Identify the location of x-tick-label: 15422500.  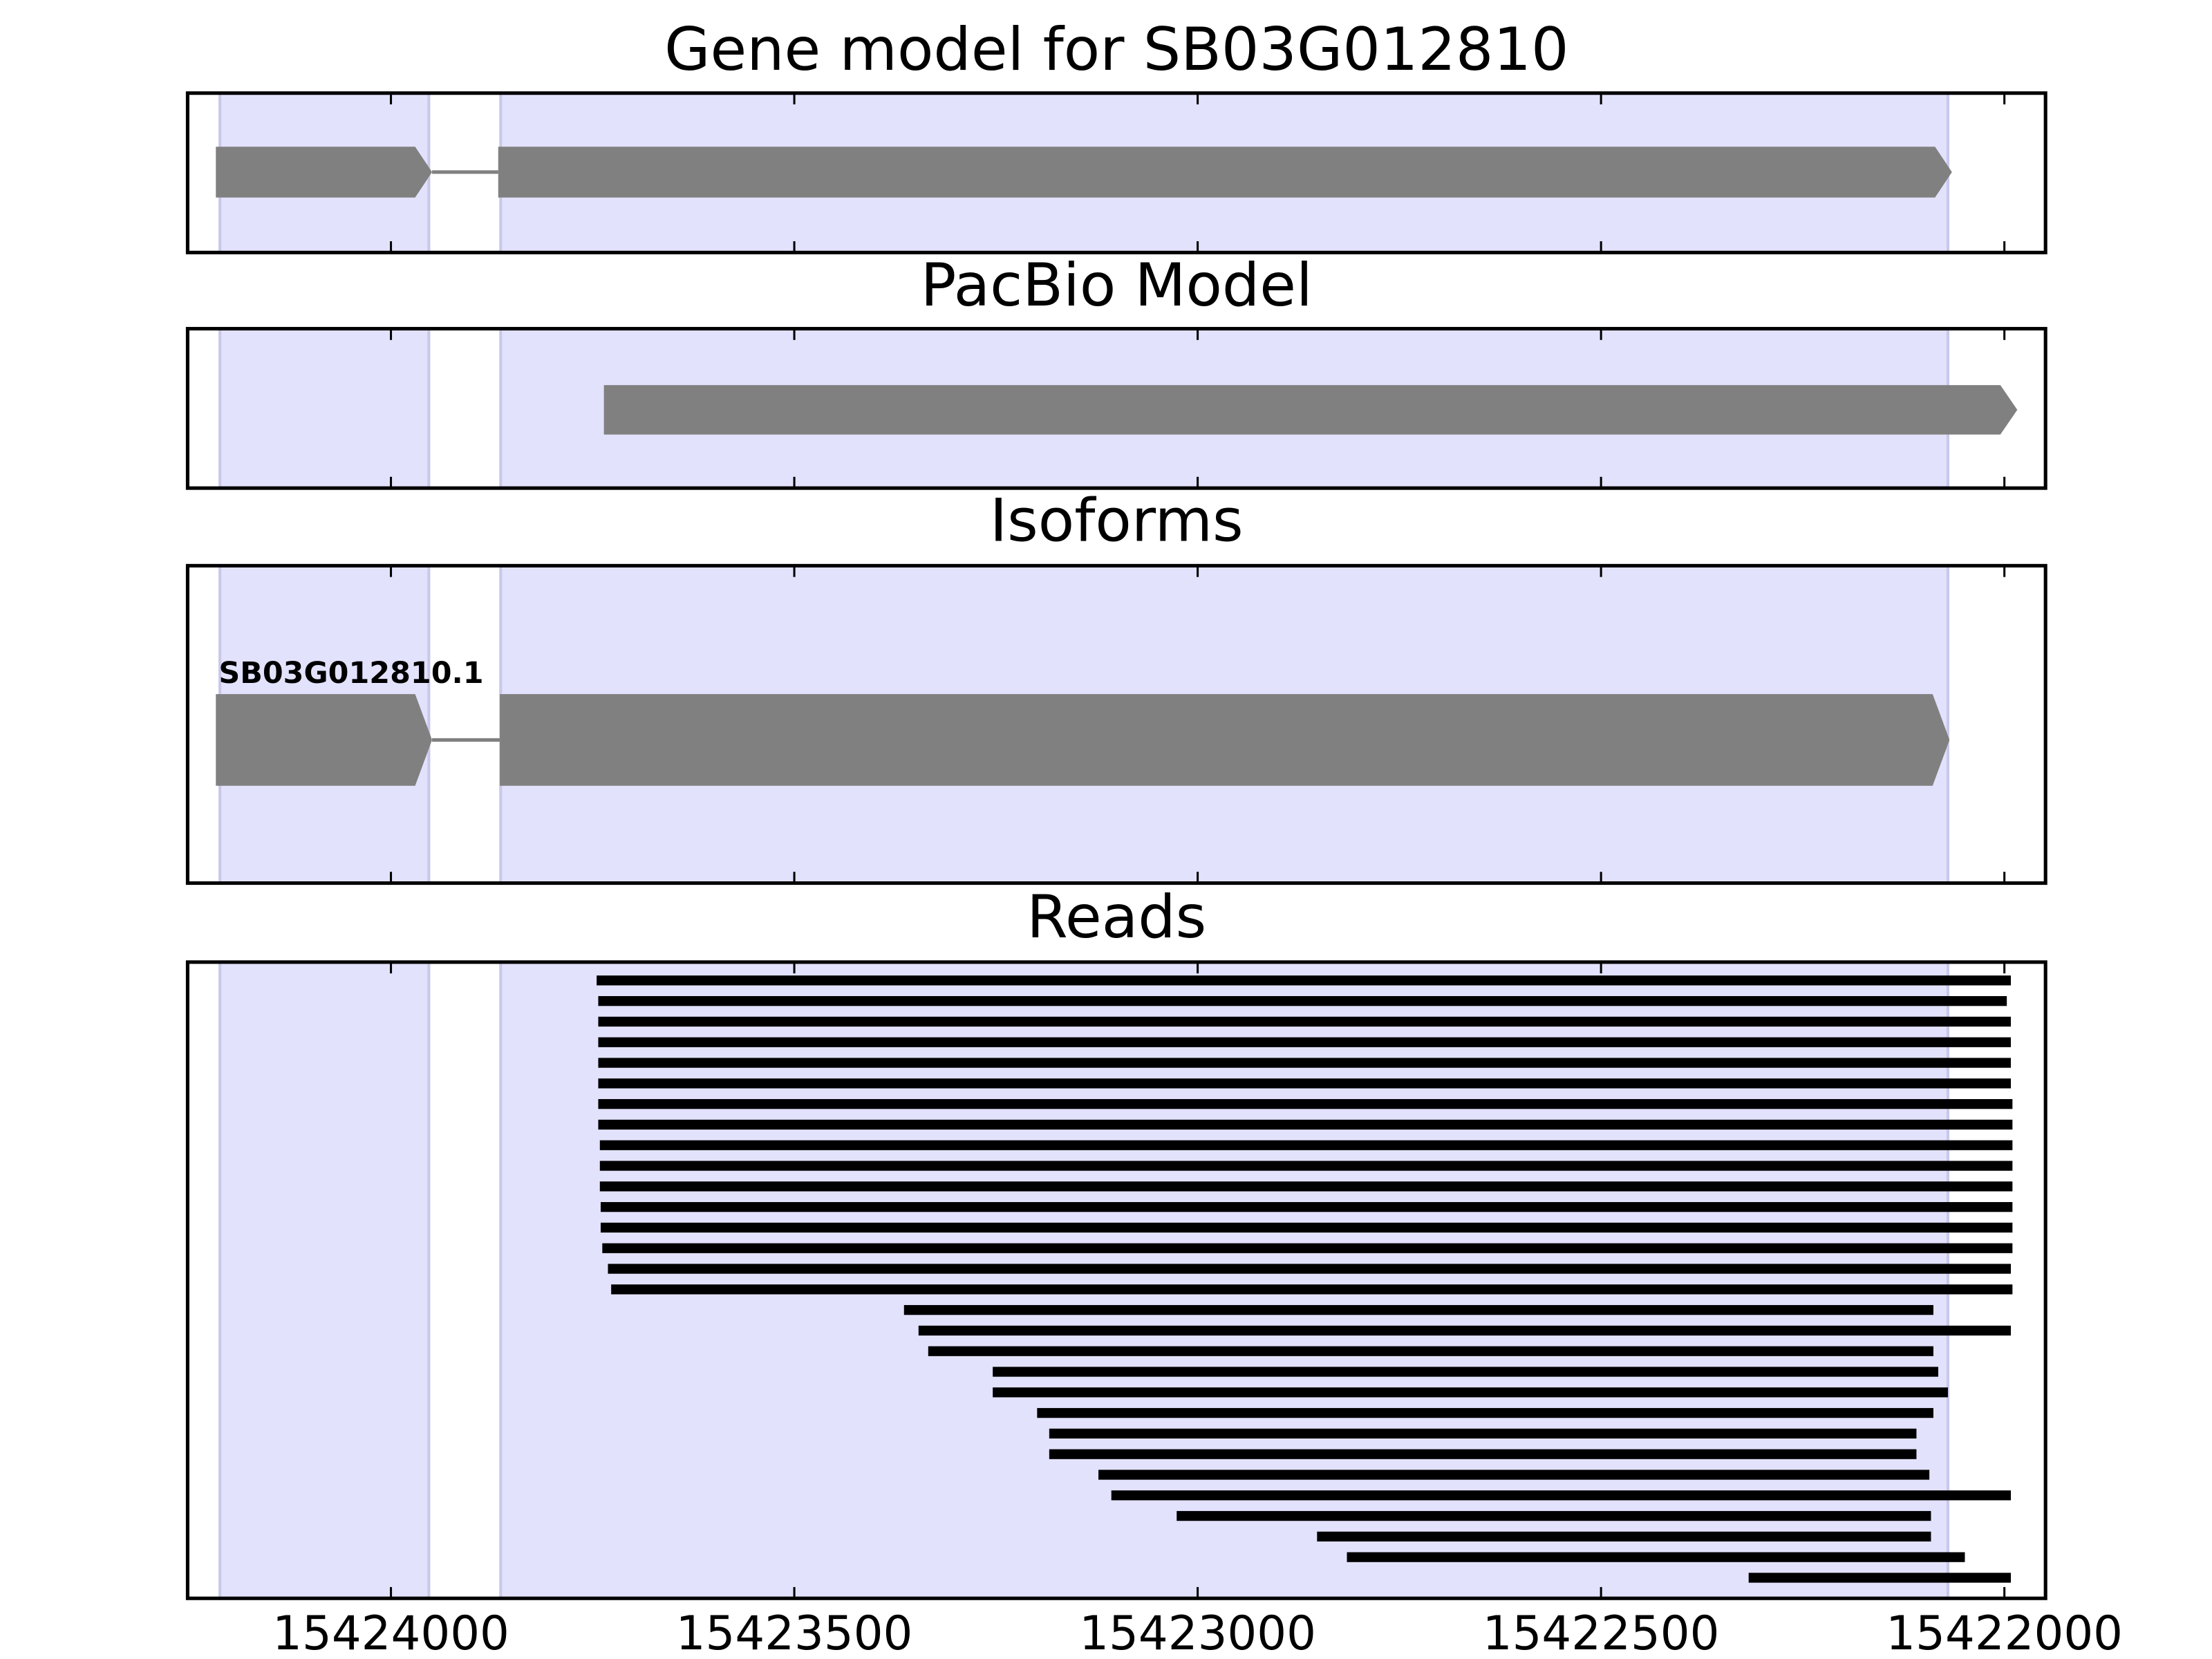
(1601, 1633).